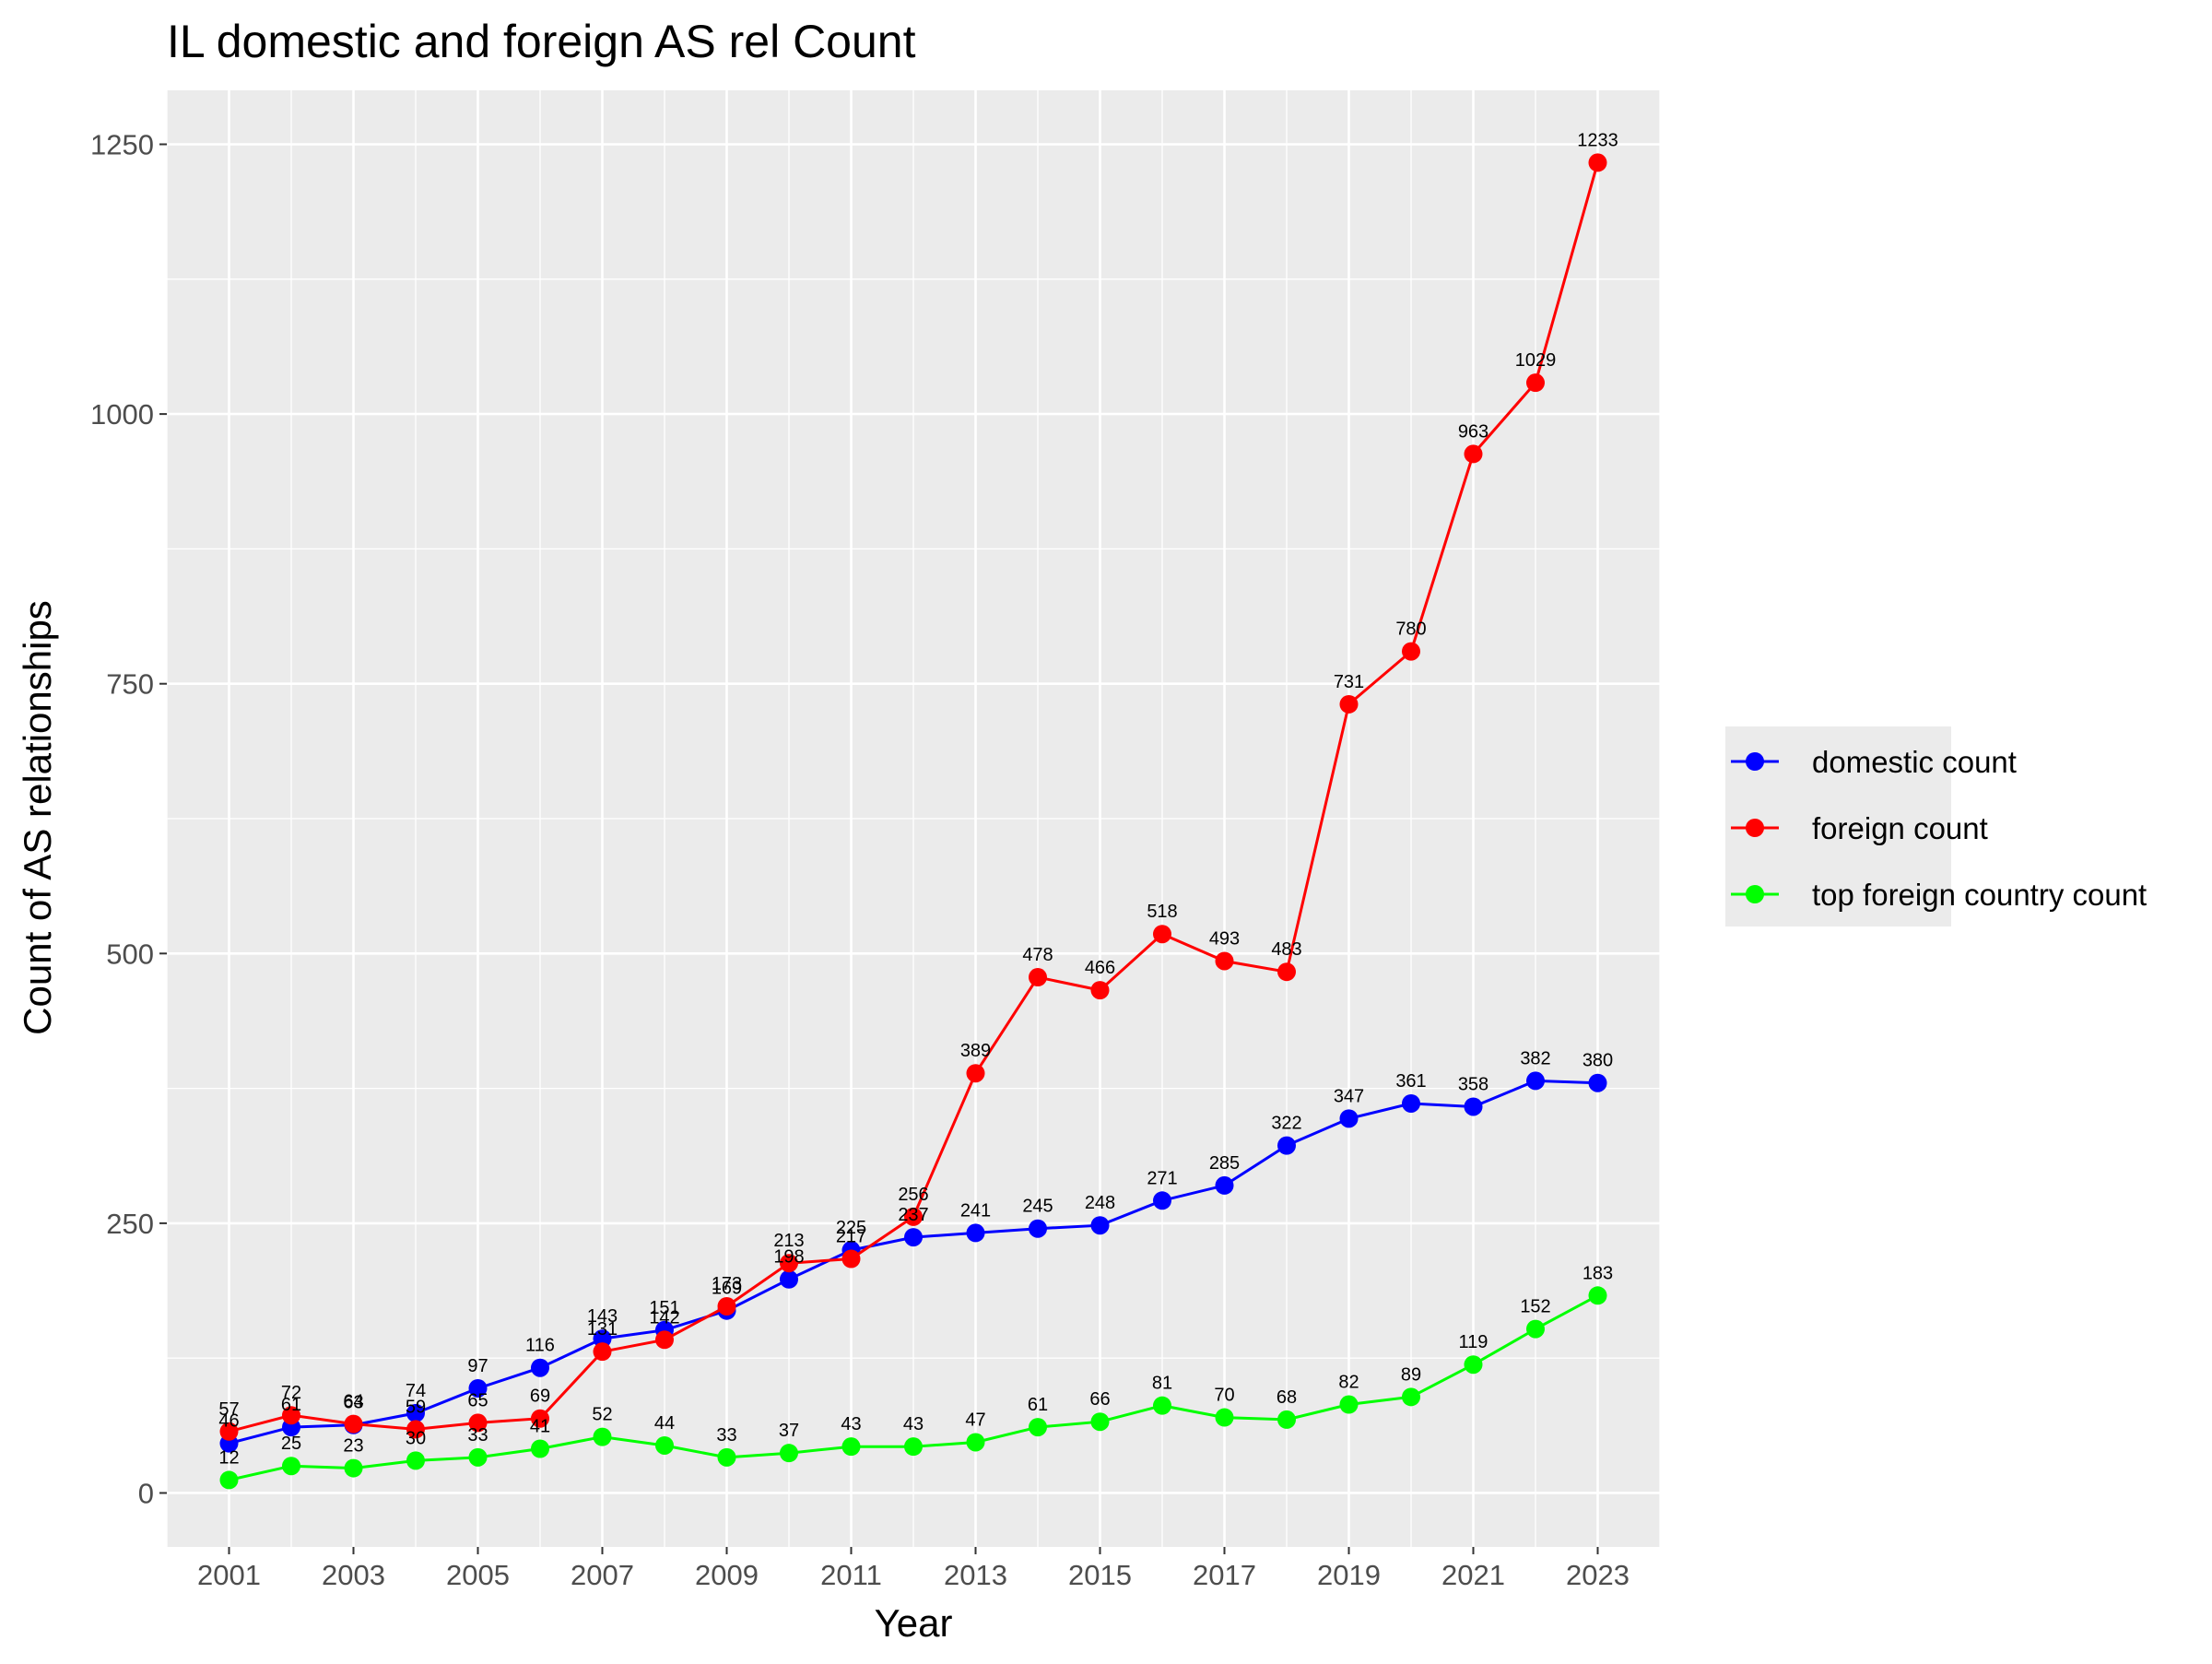 This screenshot has height=1664, width=2212. I want to click on data-label: 271, so click(1162, 1178).